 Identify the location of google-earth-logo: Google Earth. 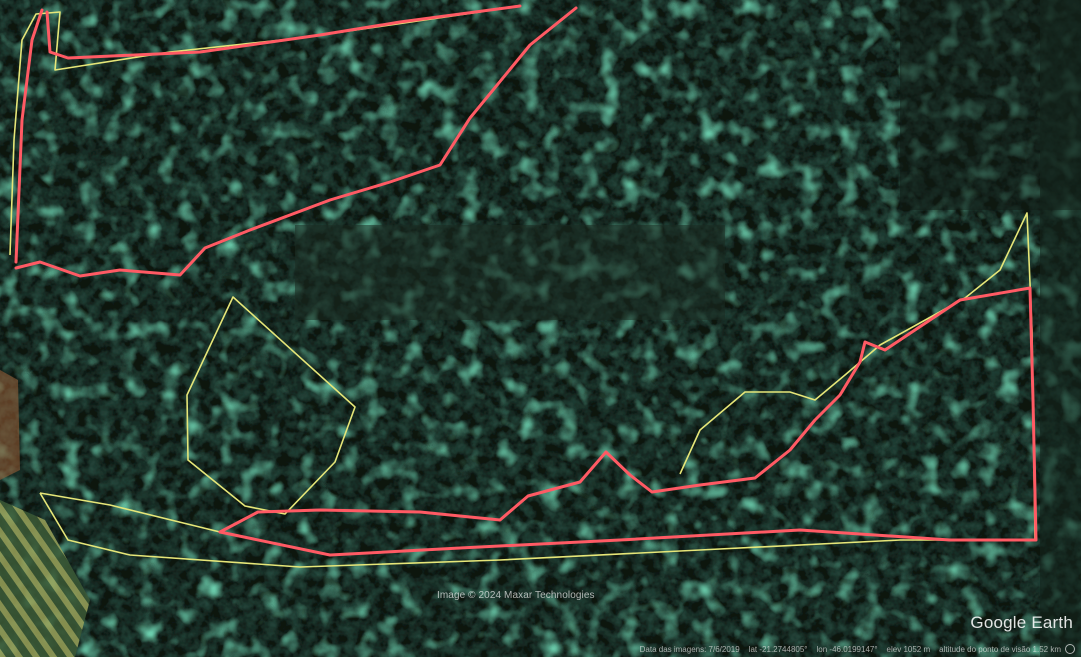
(1021, 623).